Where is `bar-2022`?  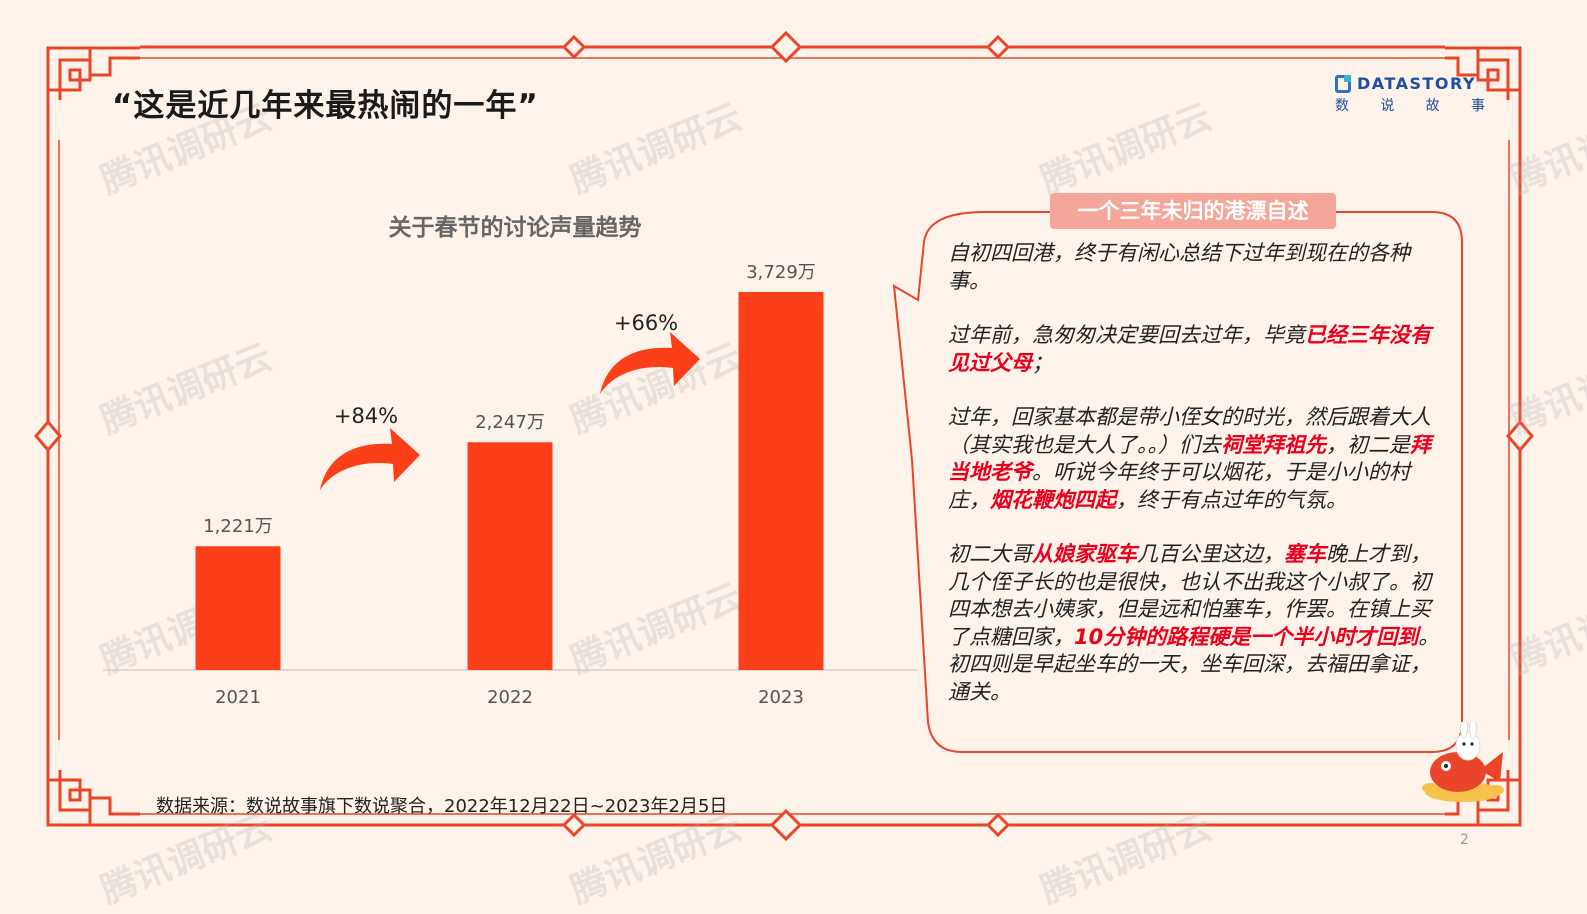 bar-2022 is located at coordinates (510, 556).